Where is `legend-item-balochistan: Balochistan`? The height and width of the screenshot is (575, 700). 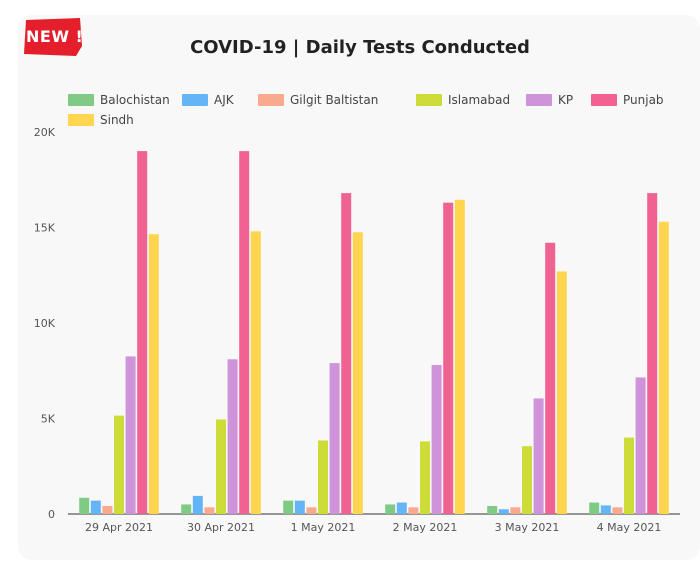
legend-item-balochistan: Balochistan is located at coordinates (119, 100).